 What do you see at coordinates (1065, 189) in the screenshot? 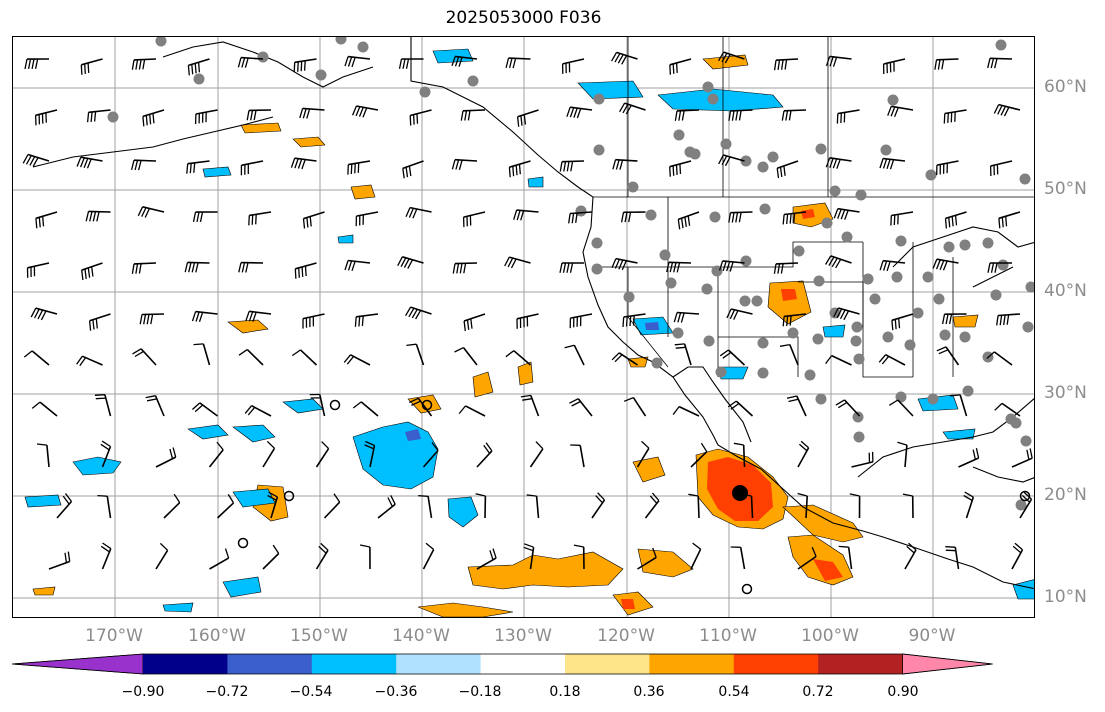
I see `lat-label-50: 50°N` at bounding box center [1065, 189].